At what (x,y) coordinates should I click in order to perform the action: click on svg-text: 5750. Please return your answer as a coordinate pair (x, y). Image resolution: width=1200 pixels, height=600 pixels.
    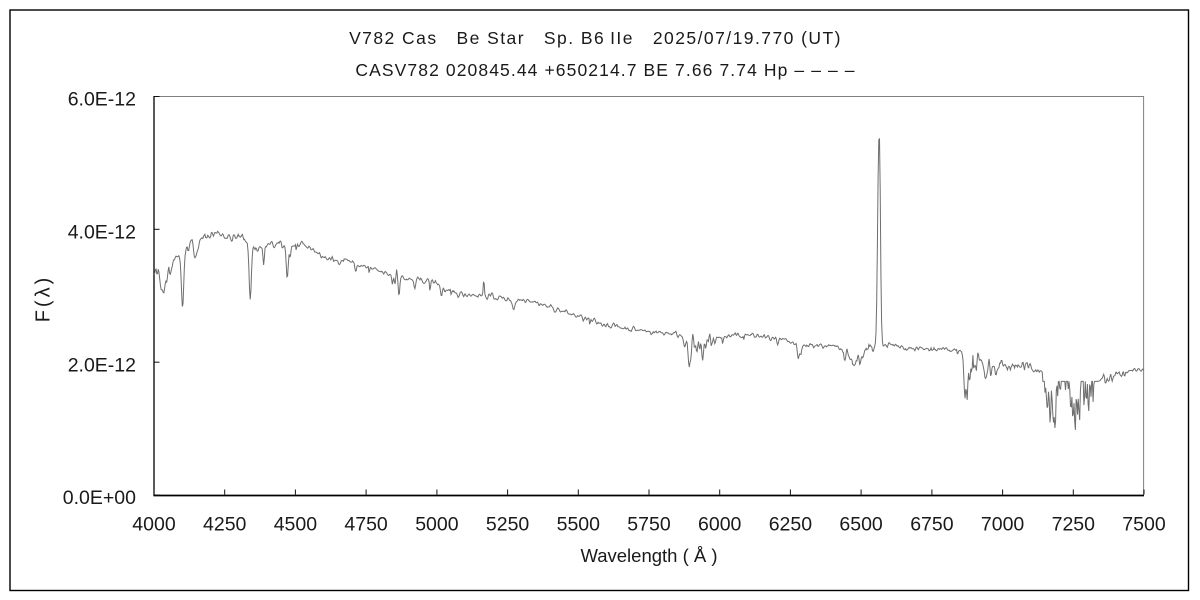
    Looking at the image, I should click on (649, 525).